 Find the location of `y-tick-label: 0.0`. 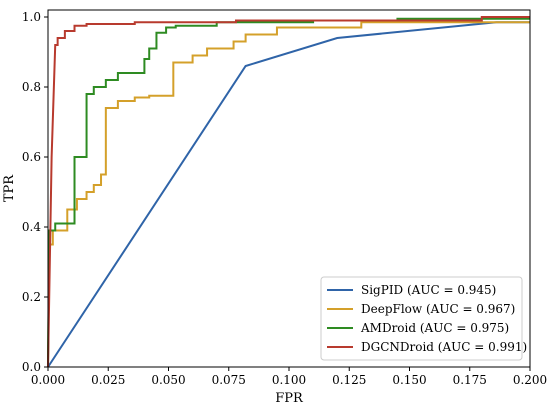

y-tick-label: 0.0 is located at coordinates (31, 367).